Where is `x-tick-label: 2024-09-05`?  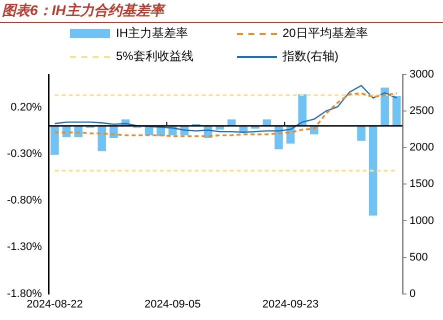 x-tick-label: 2024-09-05 is located at coordinates (172, 304).